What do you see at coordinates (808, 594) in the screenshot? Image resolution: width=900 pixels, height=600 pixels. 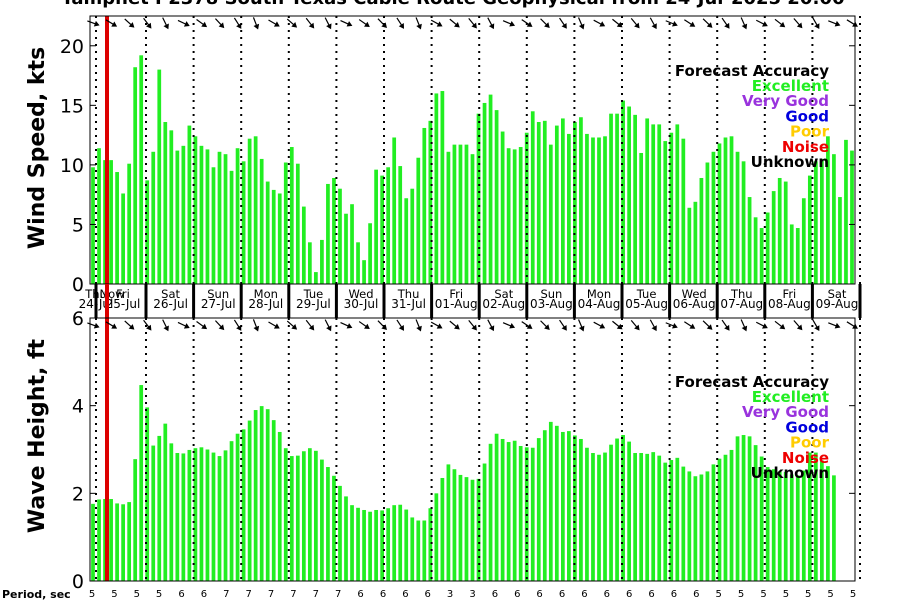 I see `period-value: 5` at bounding box center [808, 594].